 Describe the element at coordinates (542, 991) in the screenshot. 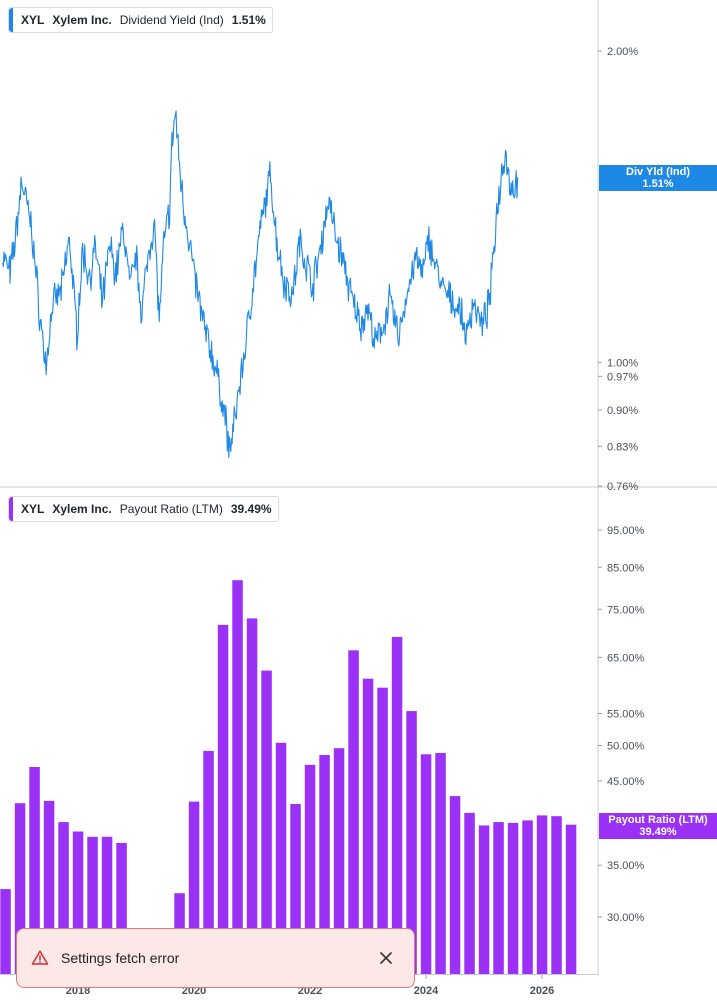

I see `x-tick-label: 2026` at that location.